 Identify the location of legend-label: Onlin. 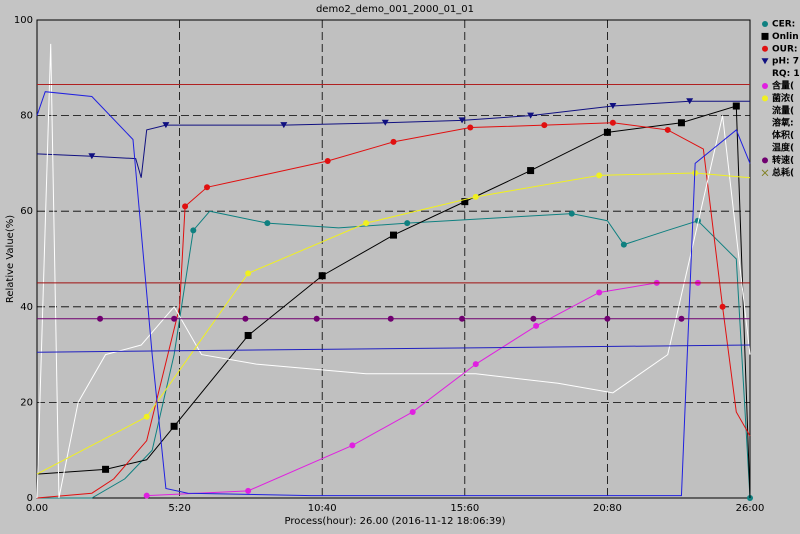
(785, 37).